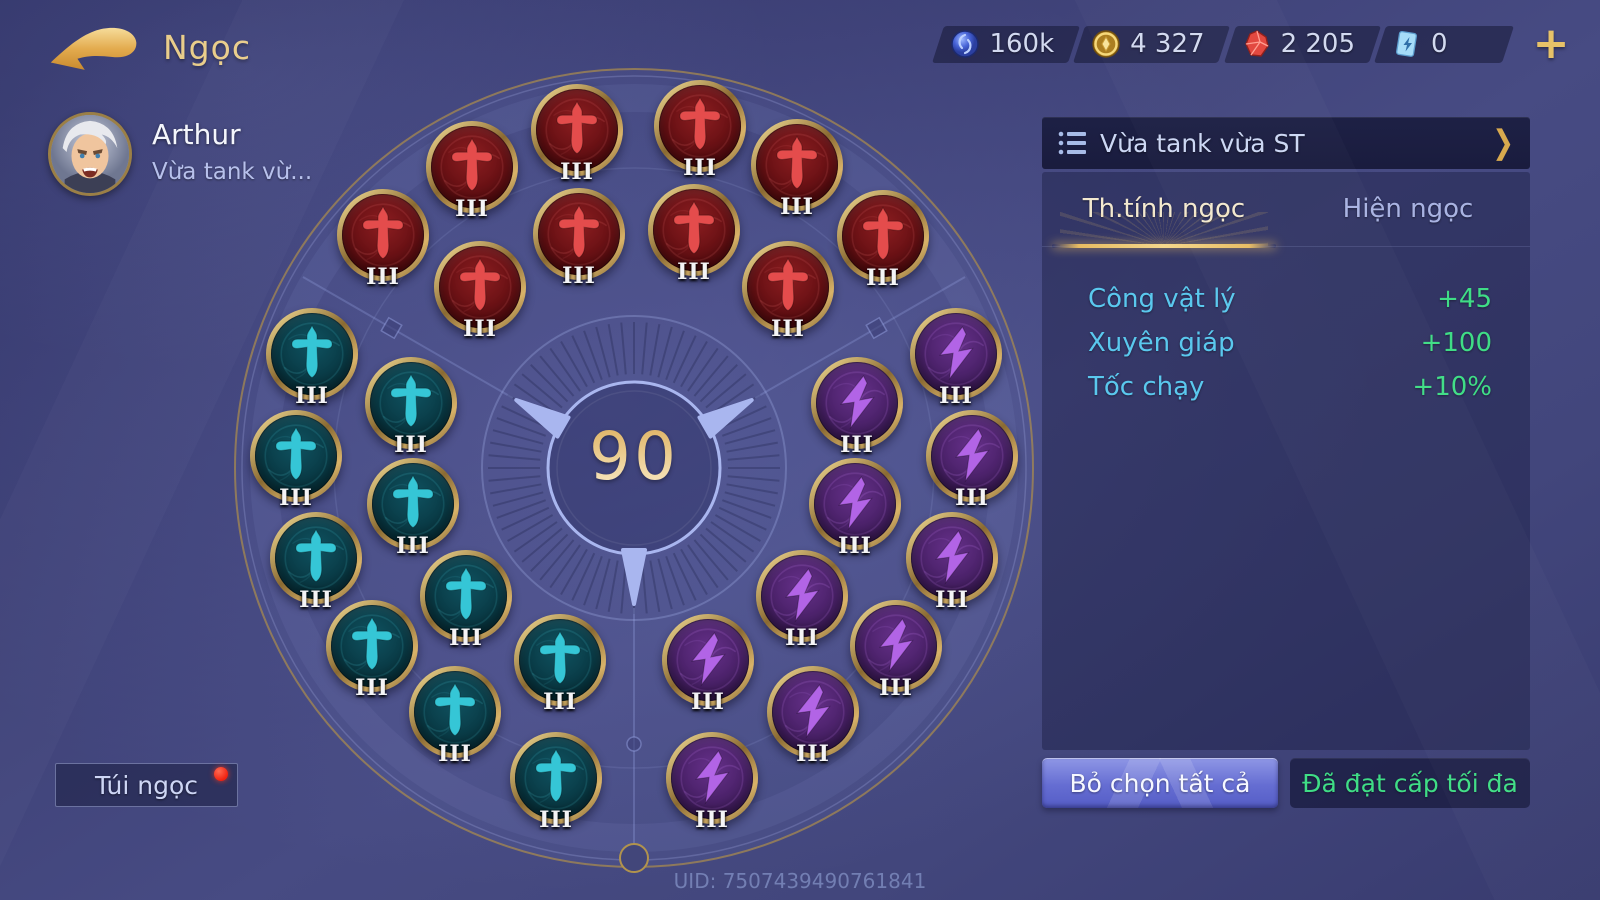  What do you see at coordinates (1290, 299) in the screenshot?
I see `stat-row: Công vật lý +45` at bounding box center [1290, 299].